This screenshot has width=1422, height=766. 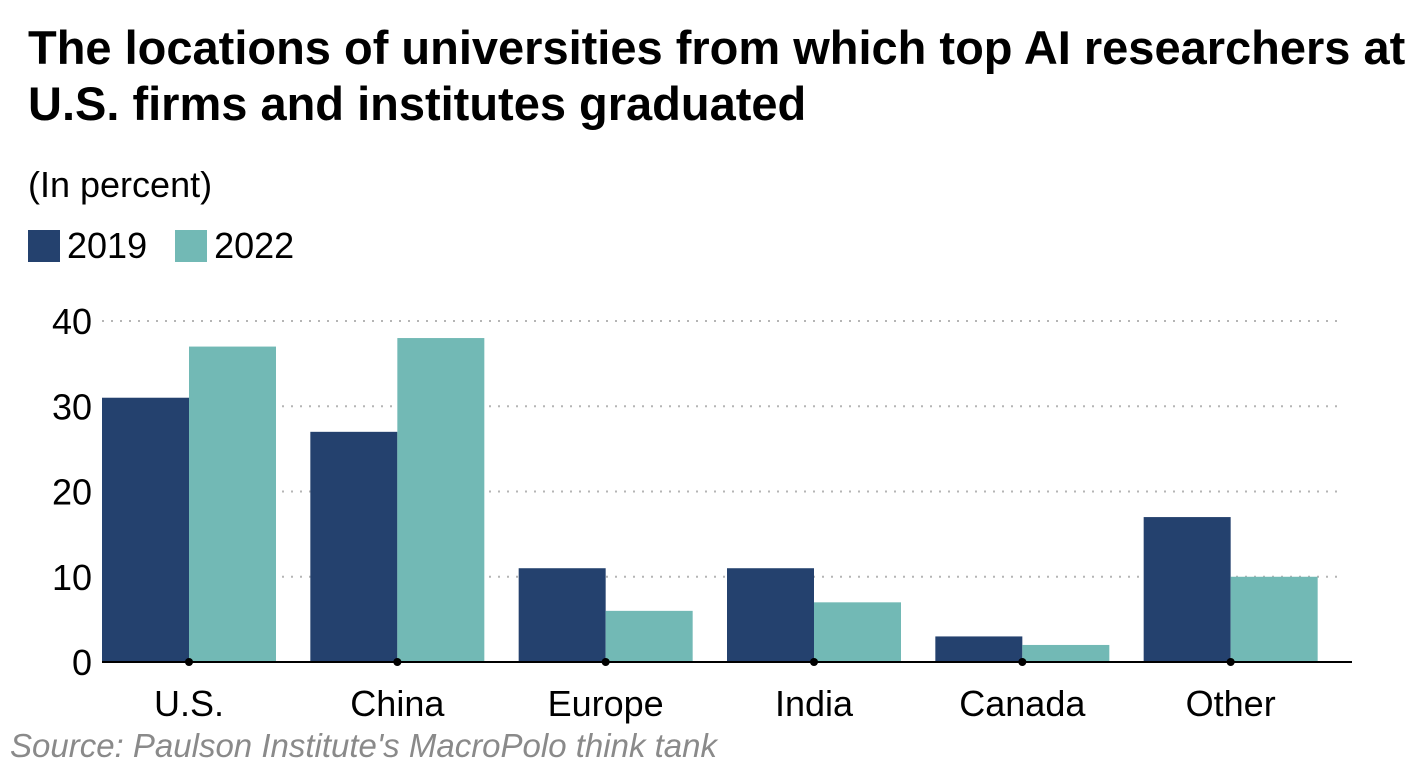 I want to click on x-tick-label-india: India, so click(x=814, y=703).